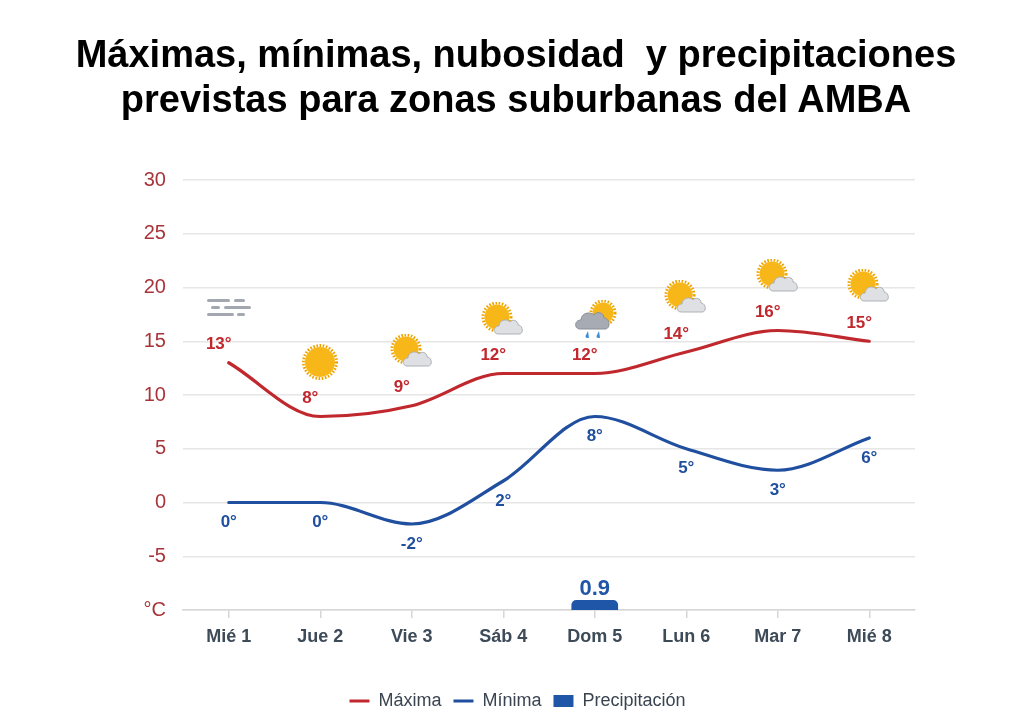 The image size is (1024, 720). Describe the element at coordinates (778, 489) in the screenshot. I see `data-label: 3°` at that location.